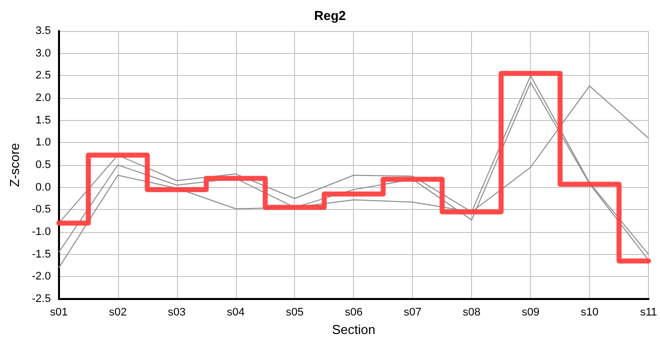 The width and height of the screenshot is (660, 360). Describe the element at coordinates (41, 299) in the screenshot. I see `y-tick-label: -2.5` at that location.